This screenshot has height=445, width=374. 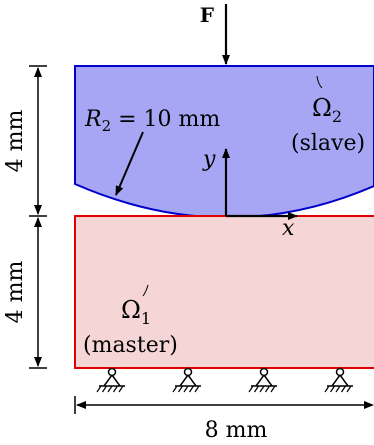 What do you see at coordinates (369, 405) in the screenshot?
I see `dim-arrow-width-right` at bounding box center [369, 405].